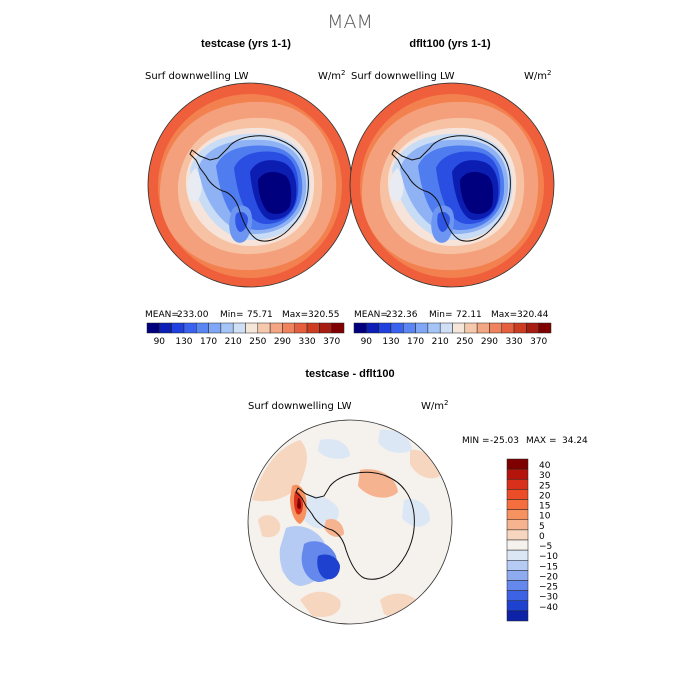  What do you see at coordinates (542, 537) in the screenshot?
I see `colorbar-tick-label: 0` at bounding box center [542, 537].